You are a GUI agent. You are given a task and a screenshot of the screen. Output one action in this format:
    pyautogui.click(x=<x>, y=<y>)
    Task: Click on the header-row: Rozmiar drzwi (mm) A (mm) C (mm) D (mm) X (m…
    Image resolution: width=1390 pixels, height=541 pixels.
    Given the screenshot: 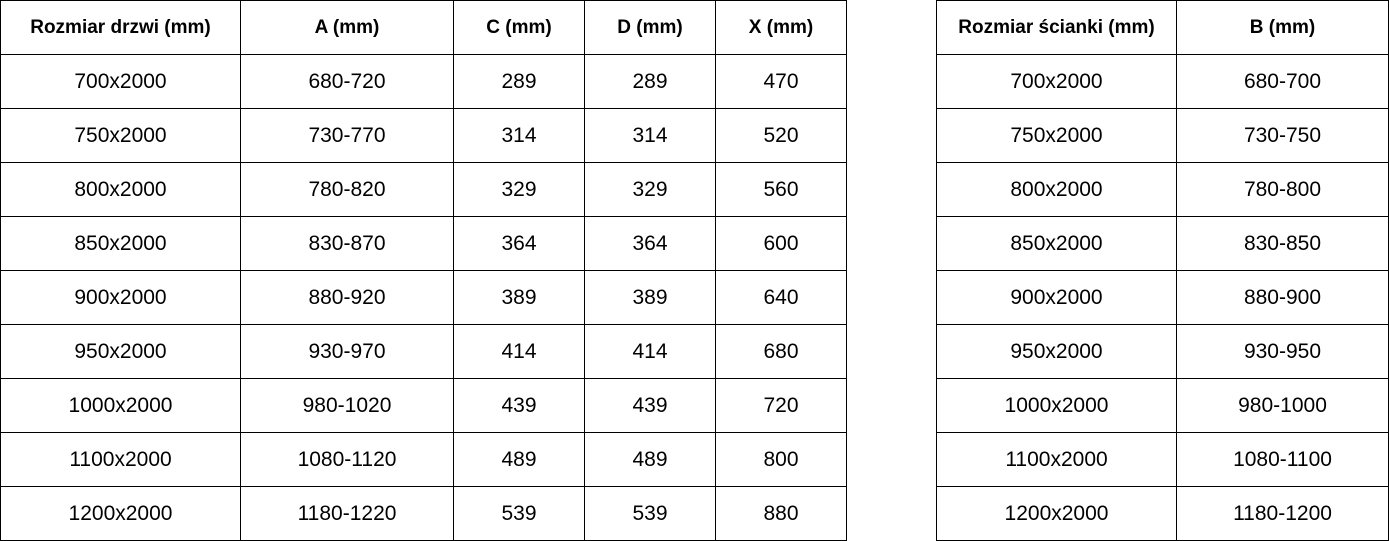 What is the action you would take?
    pyautogui.click(x=423, y=27)
    